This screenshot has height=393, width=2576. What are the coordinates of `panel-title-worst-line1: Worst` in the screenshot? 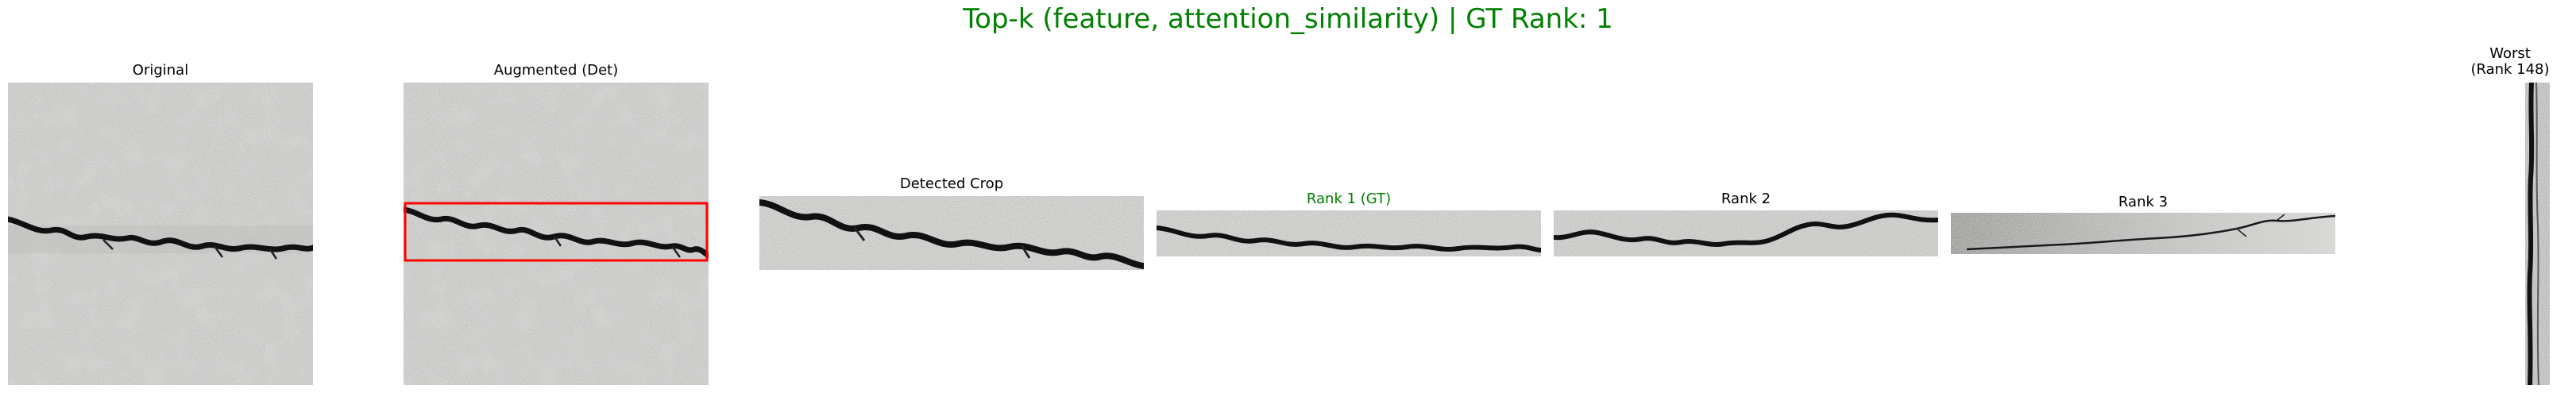 It's located at (2510, 53).